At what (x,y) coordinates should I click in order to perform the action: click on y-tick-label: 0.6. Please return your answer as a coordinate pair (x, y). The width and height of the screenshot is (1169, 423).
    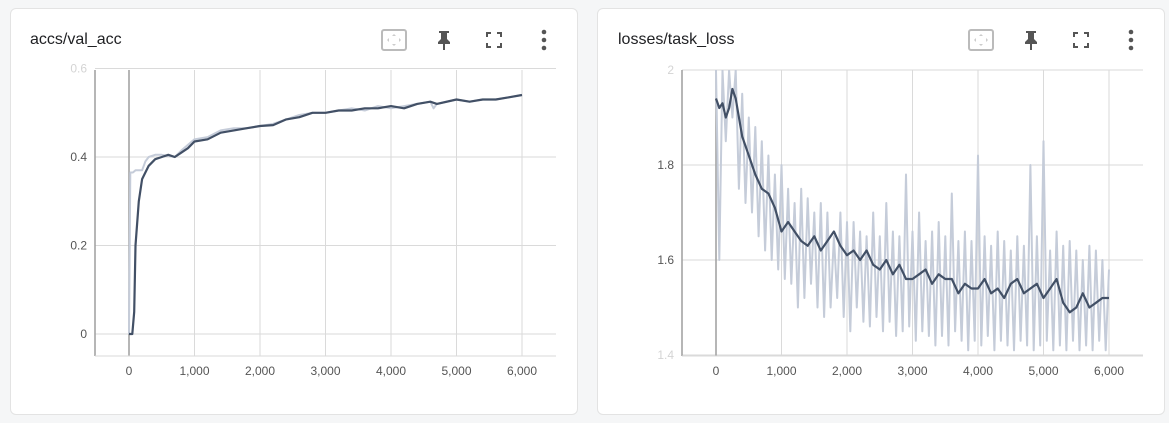
    Looking at the image, I should click on (78, 69).